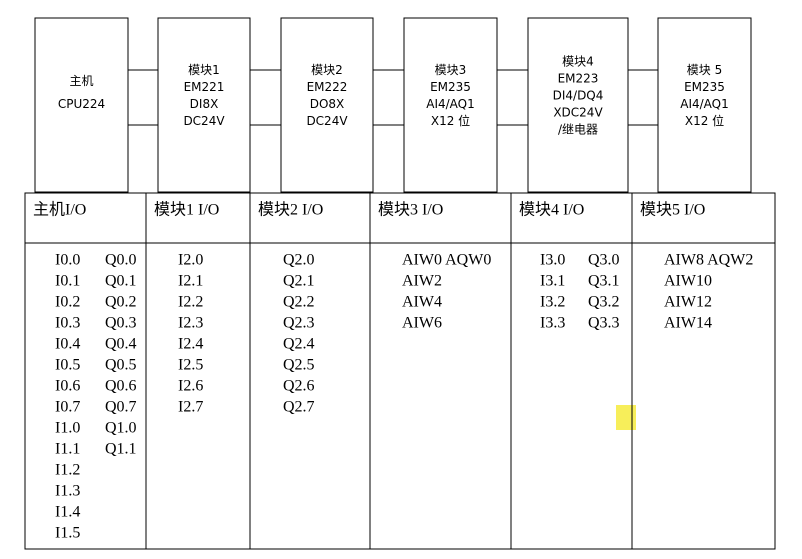 The image size is (802, 559). I want to click on io-address: AIW2, so click(422, 281).